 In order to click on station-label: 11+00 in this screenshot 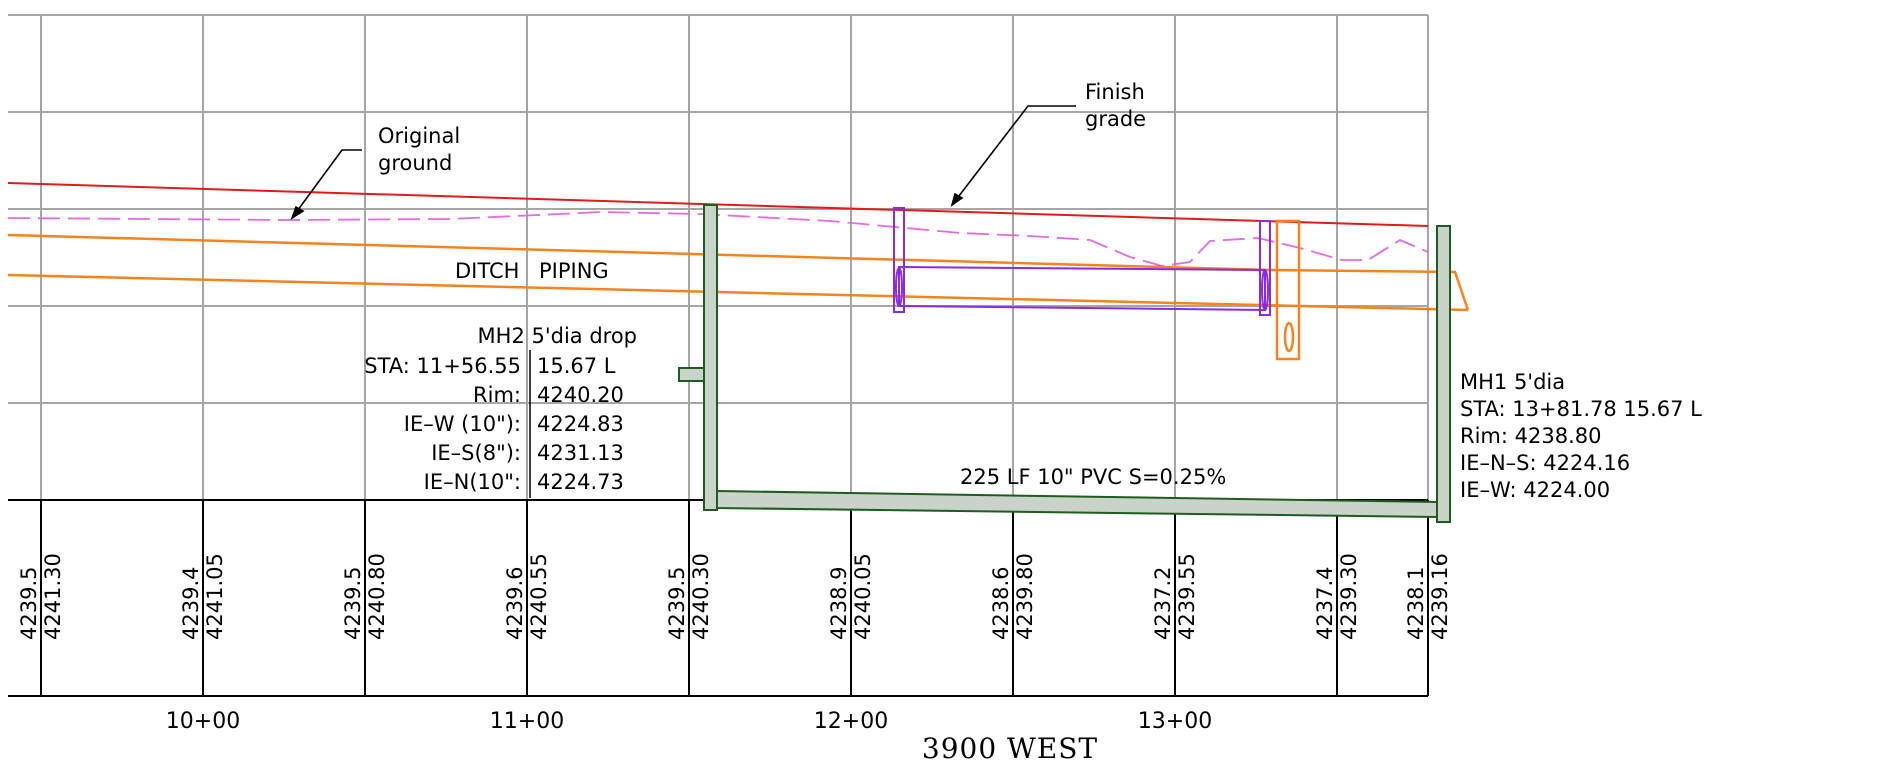, I will do `click(527, 721)`.